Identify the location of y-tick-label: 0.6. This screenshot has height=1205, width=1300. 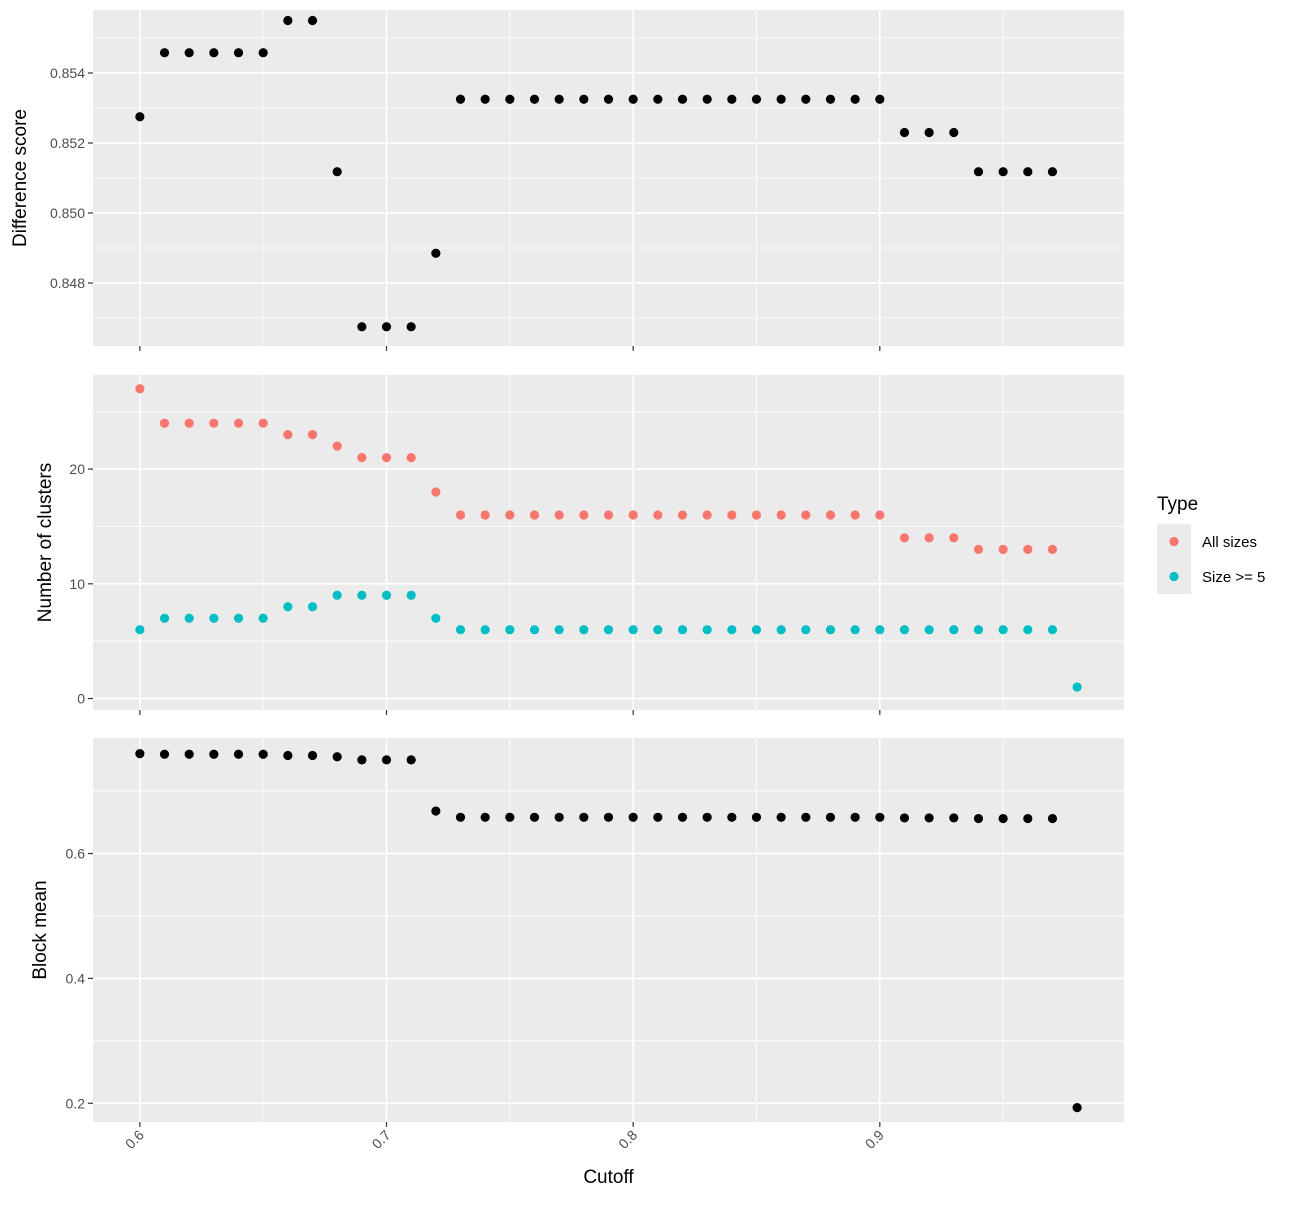
(76, 854).